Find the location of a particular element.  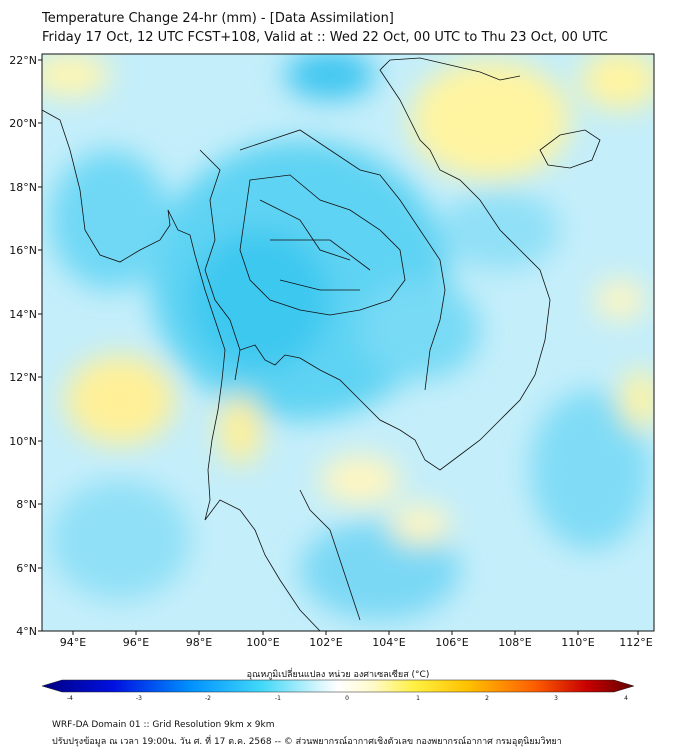

colorbar-tick: -1 is located at coordinates (278, 698).